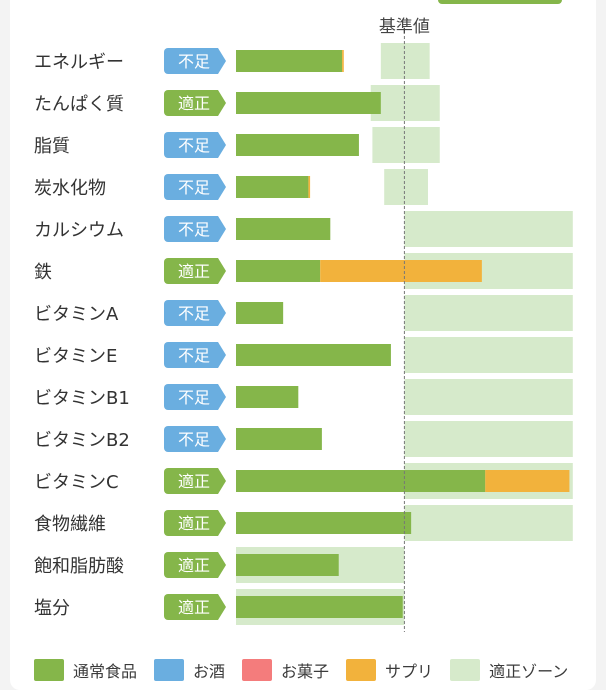 Image resolution: width=606 pixels, height=690 pixels. What do you see at coordinates (305, 671) in the screenshot?
I see `legend-label-sweets: お菓子` at bounding box center [305, 671].